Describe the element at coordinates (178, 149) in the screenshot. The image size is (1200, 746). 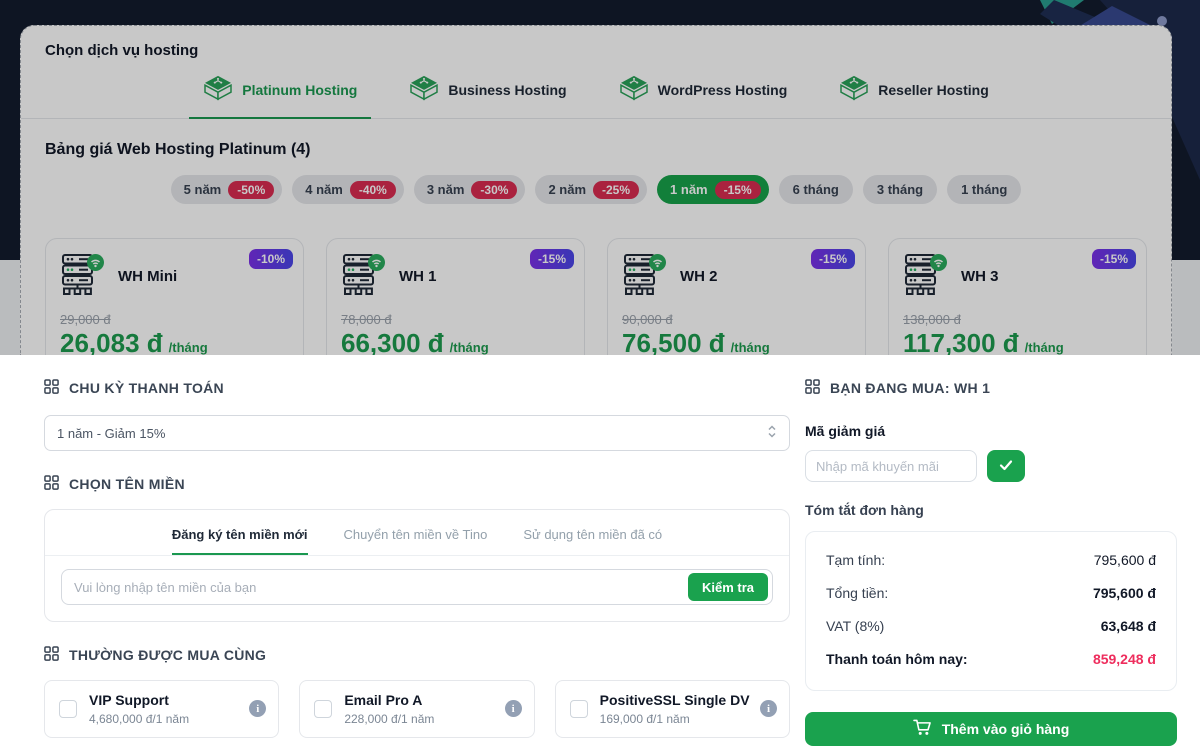
I see `pricing-table-title: Bảng giá Web Hosting Platinum (4)` at that location.